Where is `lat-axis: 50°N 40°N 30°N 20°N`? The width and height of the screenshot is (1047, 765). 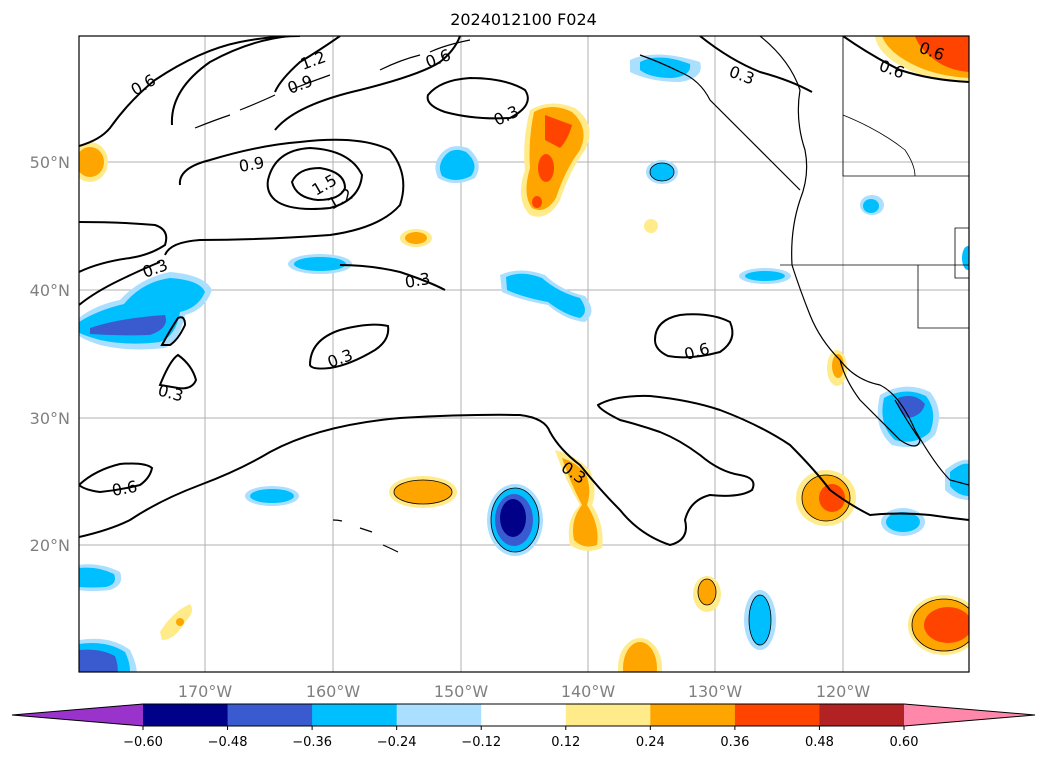
lat-axis: 50°N 40°N 30°N 20°N is located at coordinates (50, 354).